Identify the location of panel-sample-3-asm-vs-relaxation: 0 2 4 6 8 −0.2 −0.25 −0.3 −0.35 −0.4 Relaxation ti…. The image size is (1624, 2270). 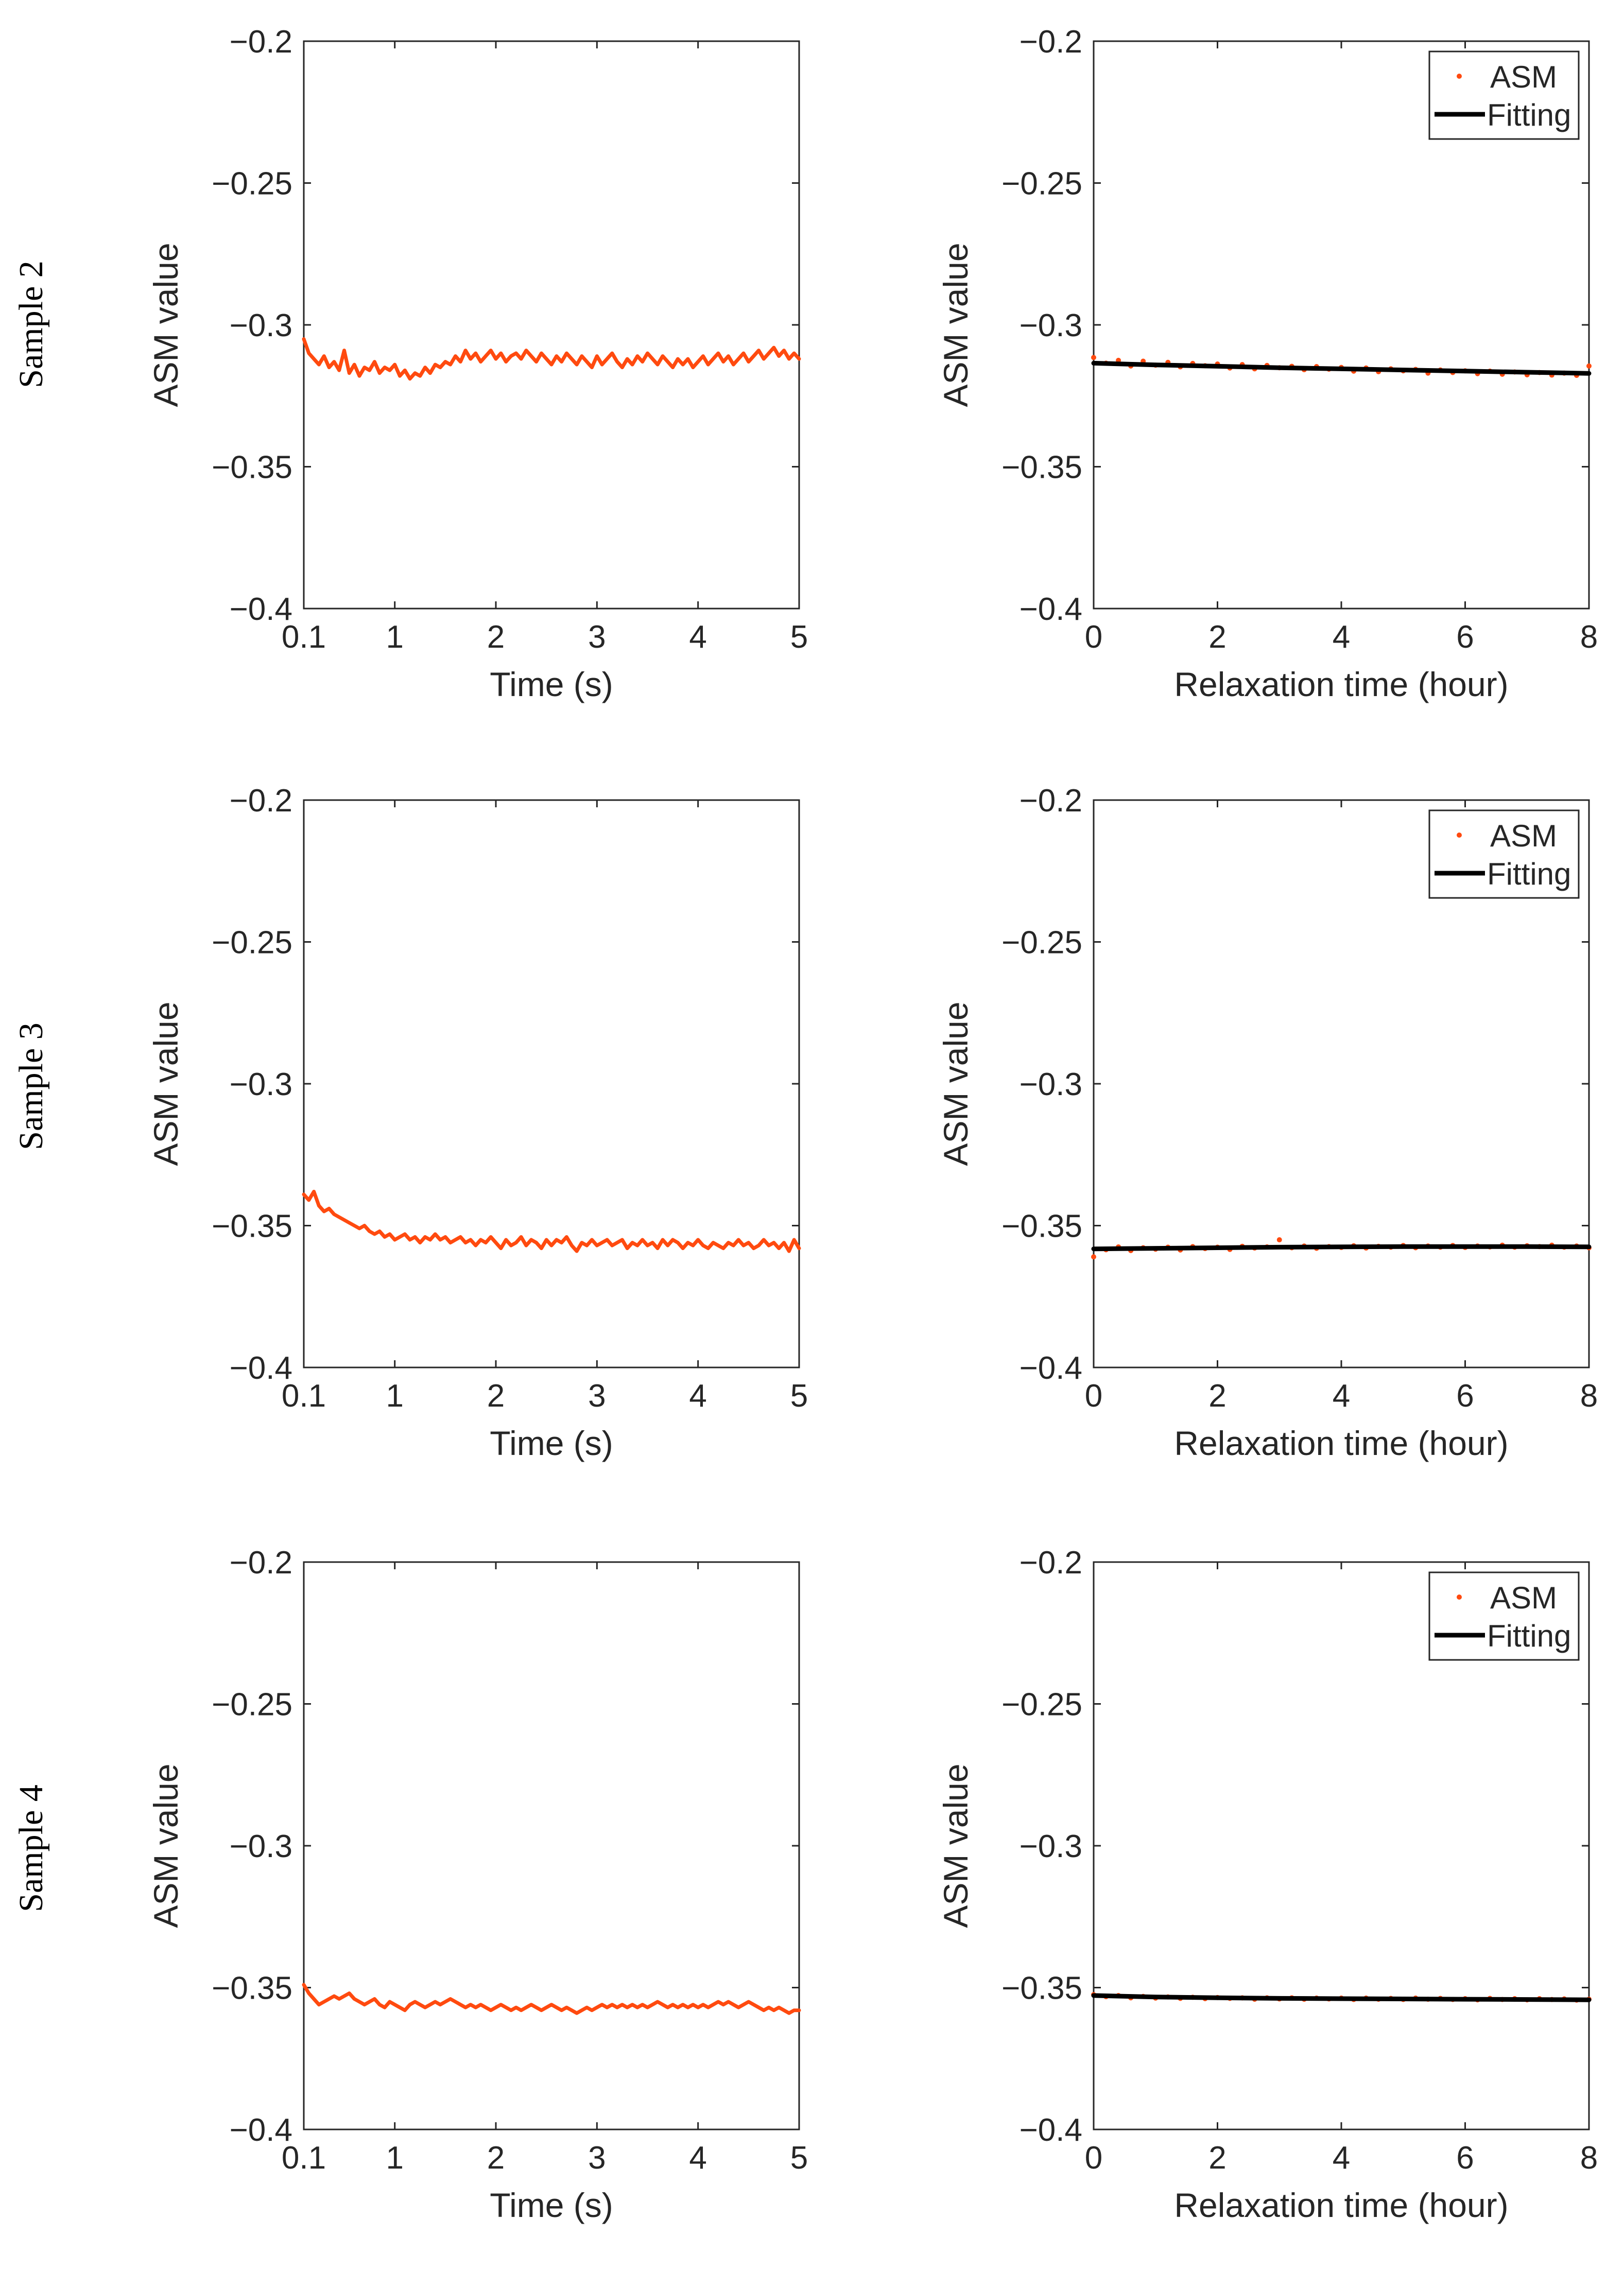
(1268, 1122).